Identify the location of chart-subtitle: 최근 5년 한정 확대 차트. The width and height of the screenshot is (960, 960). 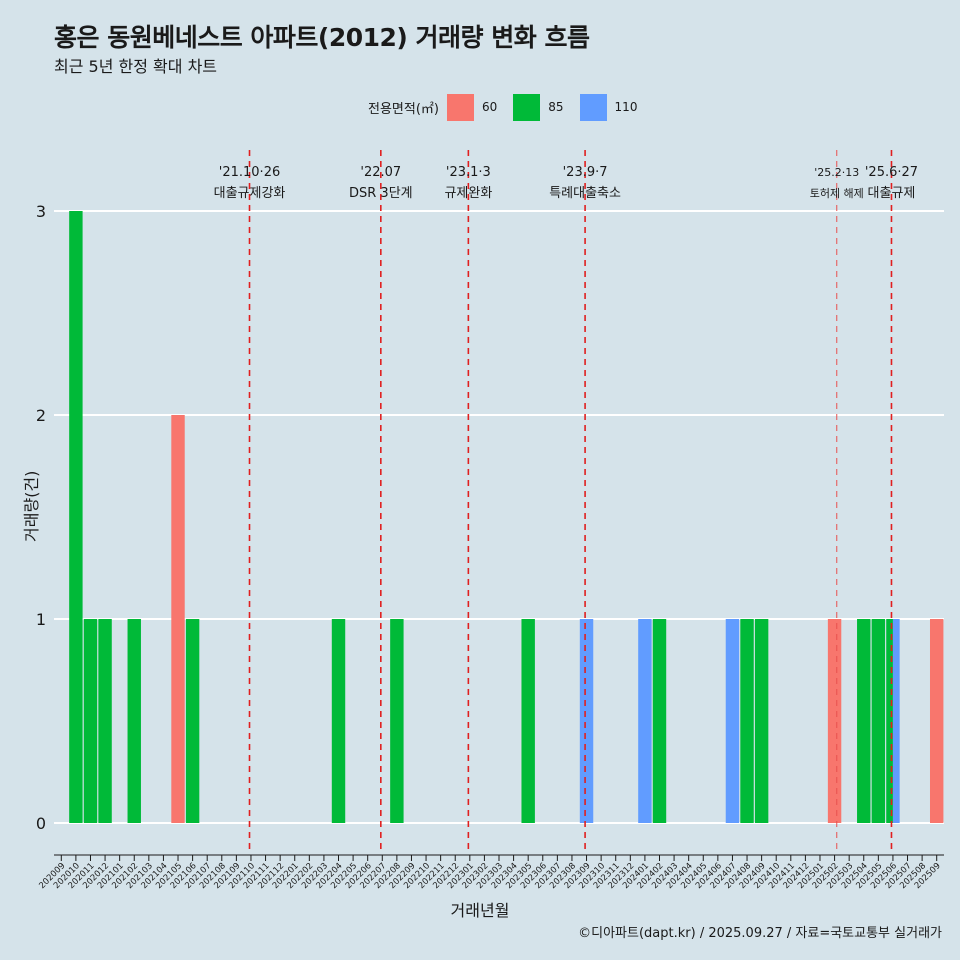
(136, 66).